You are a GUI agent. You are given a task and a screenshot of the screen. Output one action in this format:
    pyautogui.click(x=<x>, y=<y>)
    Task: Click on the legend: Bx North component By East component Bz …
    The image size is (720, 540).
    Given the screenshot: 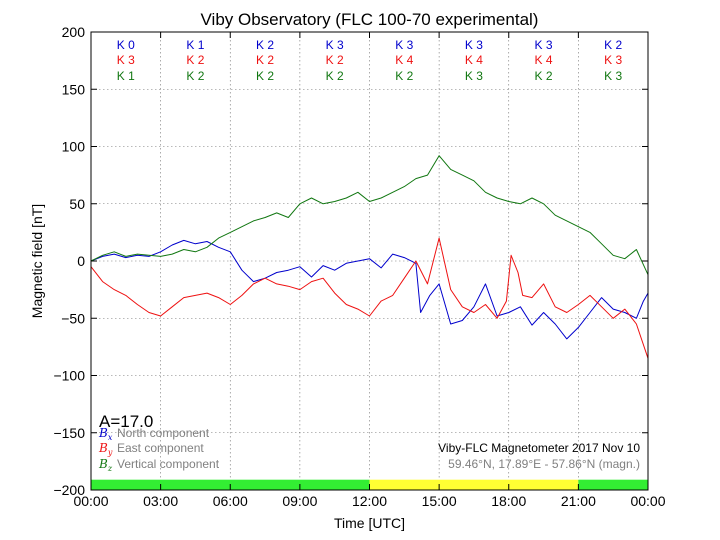 What is the action you would take?
    pyautogui.click(x=159, y=449)
    